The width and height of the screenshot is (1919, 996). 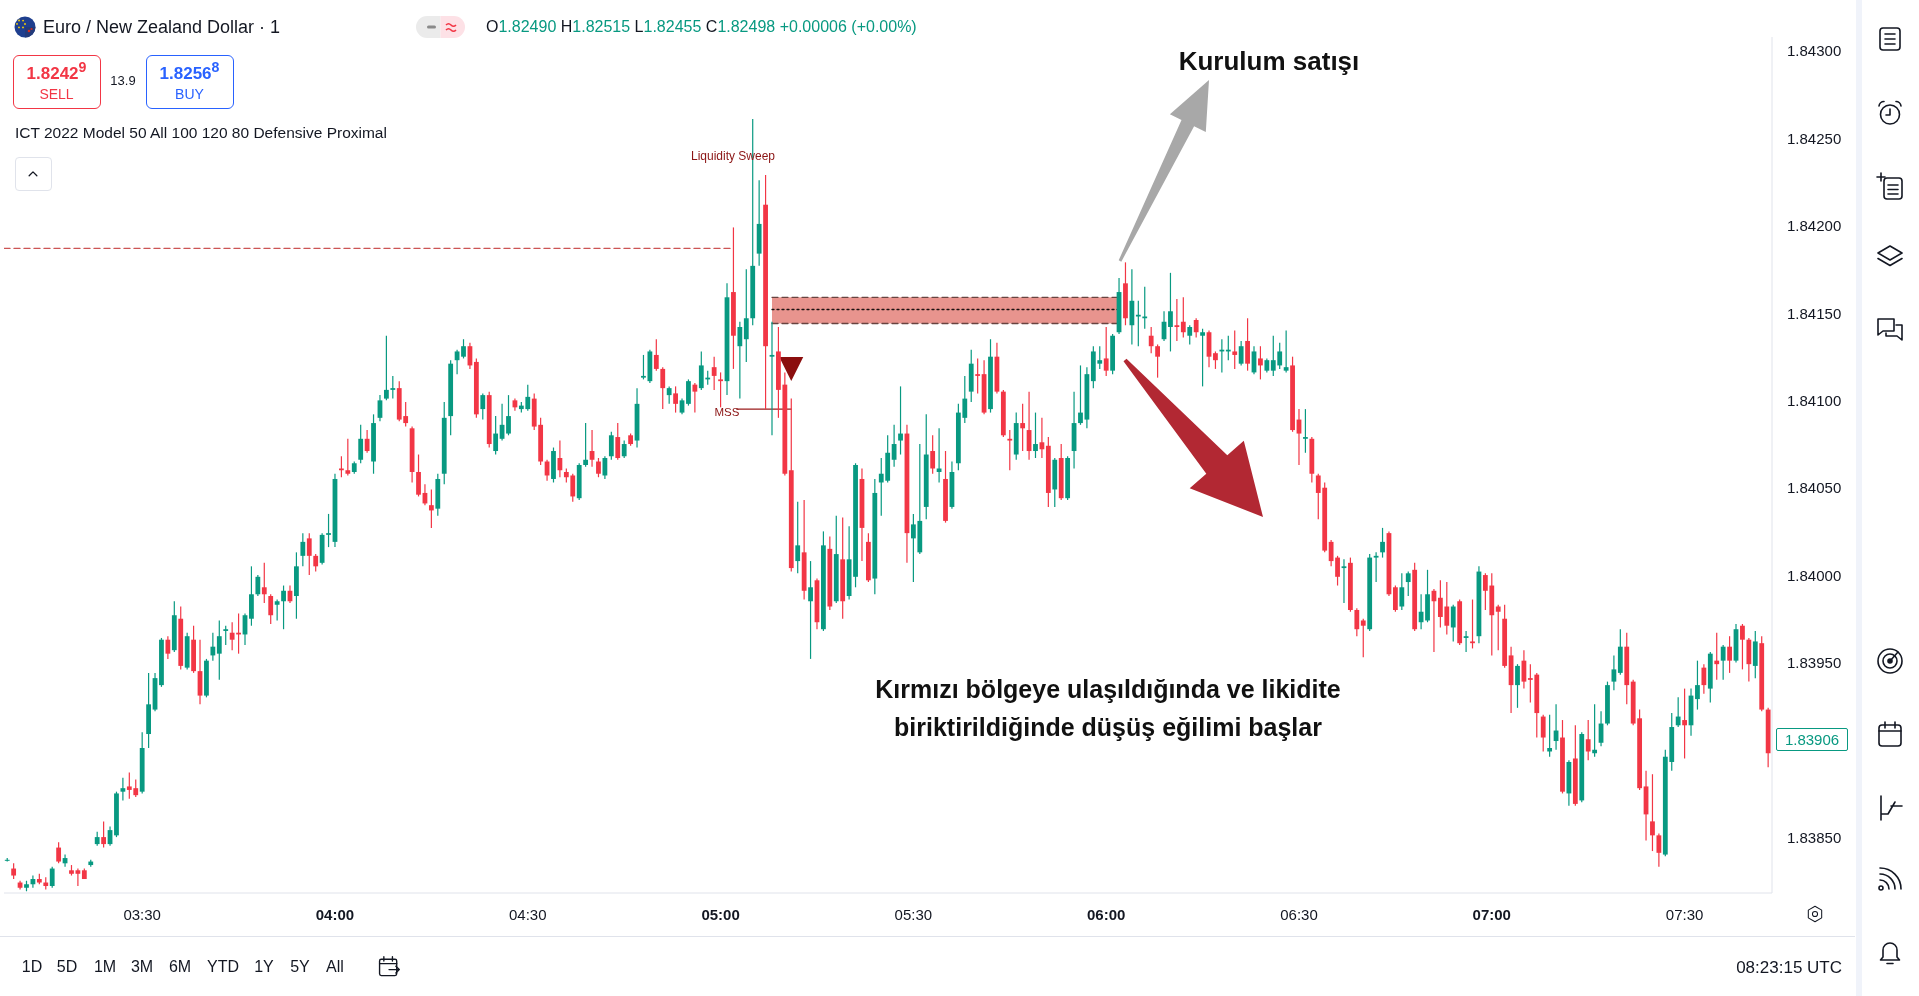 What do you see at coordinates (300, 966) in the screenshot?
I see `text: 5Y` at bounding box center [300, 966].